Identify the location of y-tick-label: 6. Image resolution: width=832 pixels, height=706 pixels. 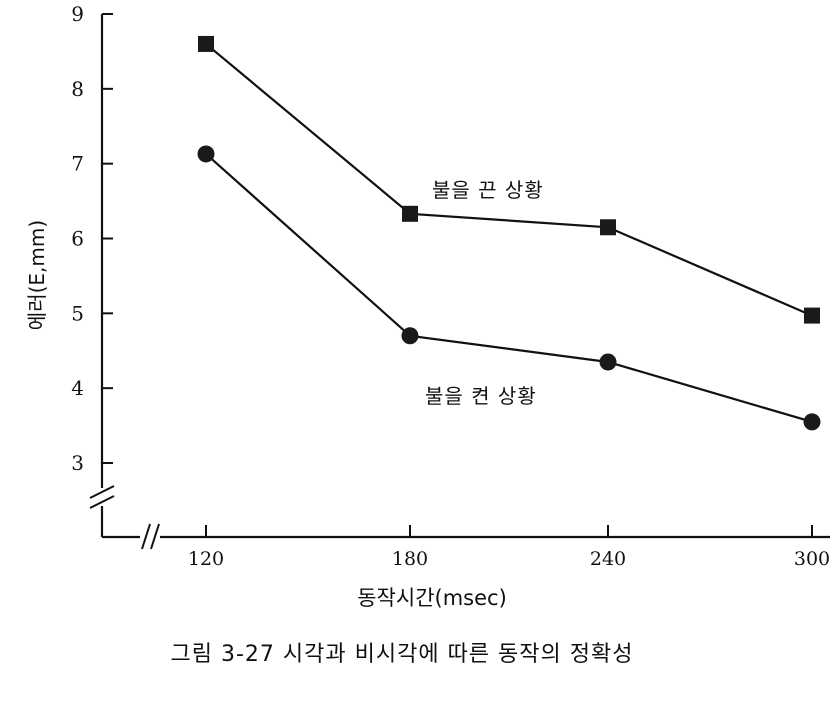
(77, 239).